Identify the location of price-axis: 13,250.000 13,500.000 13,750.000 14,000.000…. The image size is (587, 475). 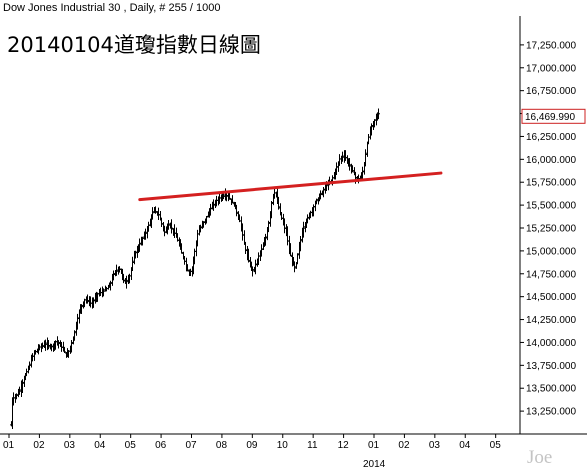
(548, 229).